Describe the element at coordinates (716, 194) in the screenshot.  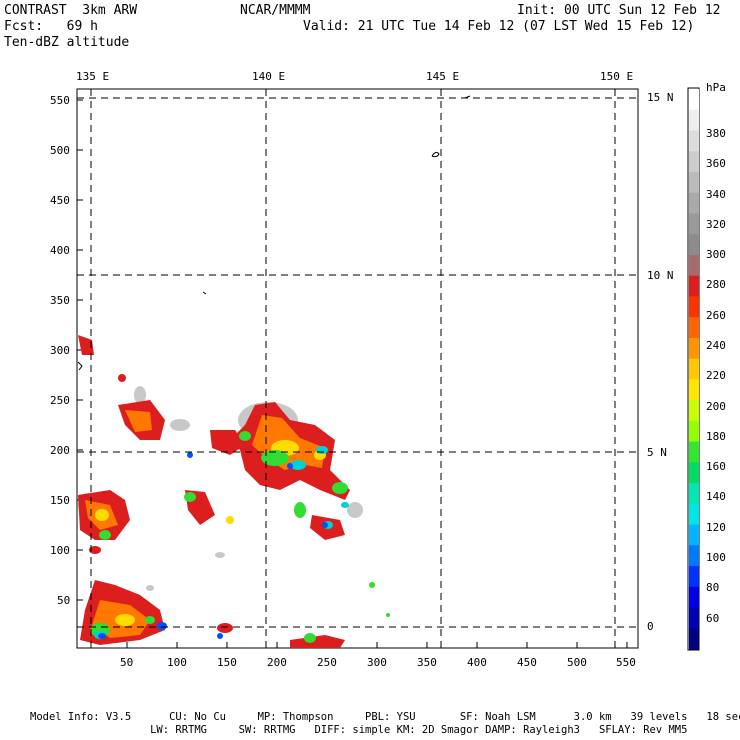
I see `colorbar-label: 340` at that location.